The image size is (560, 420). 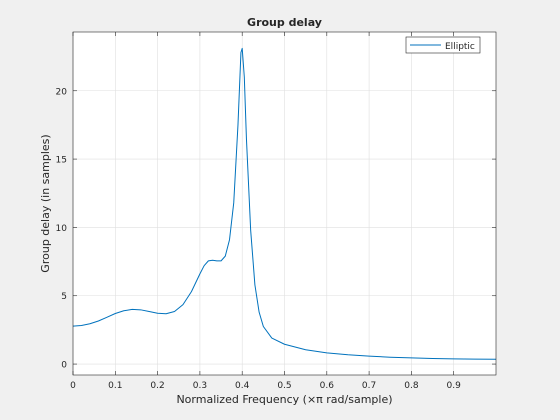 What do you see at coordinates (157, 386) in the screenshot?
I see `x-tick-label: 0.2` at bounding box center [157, 386].